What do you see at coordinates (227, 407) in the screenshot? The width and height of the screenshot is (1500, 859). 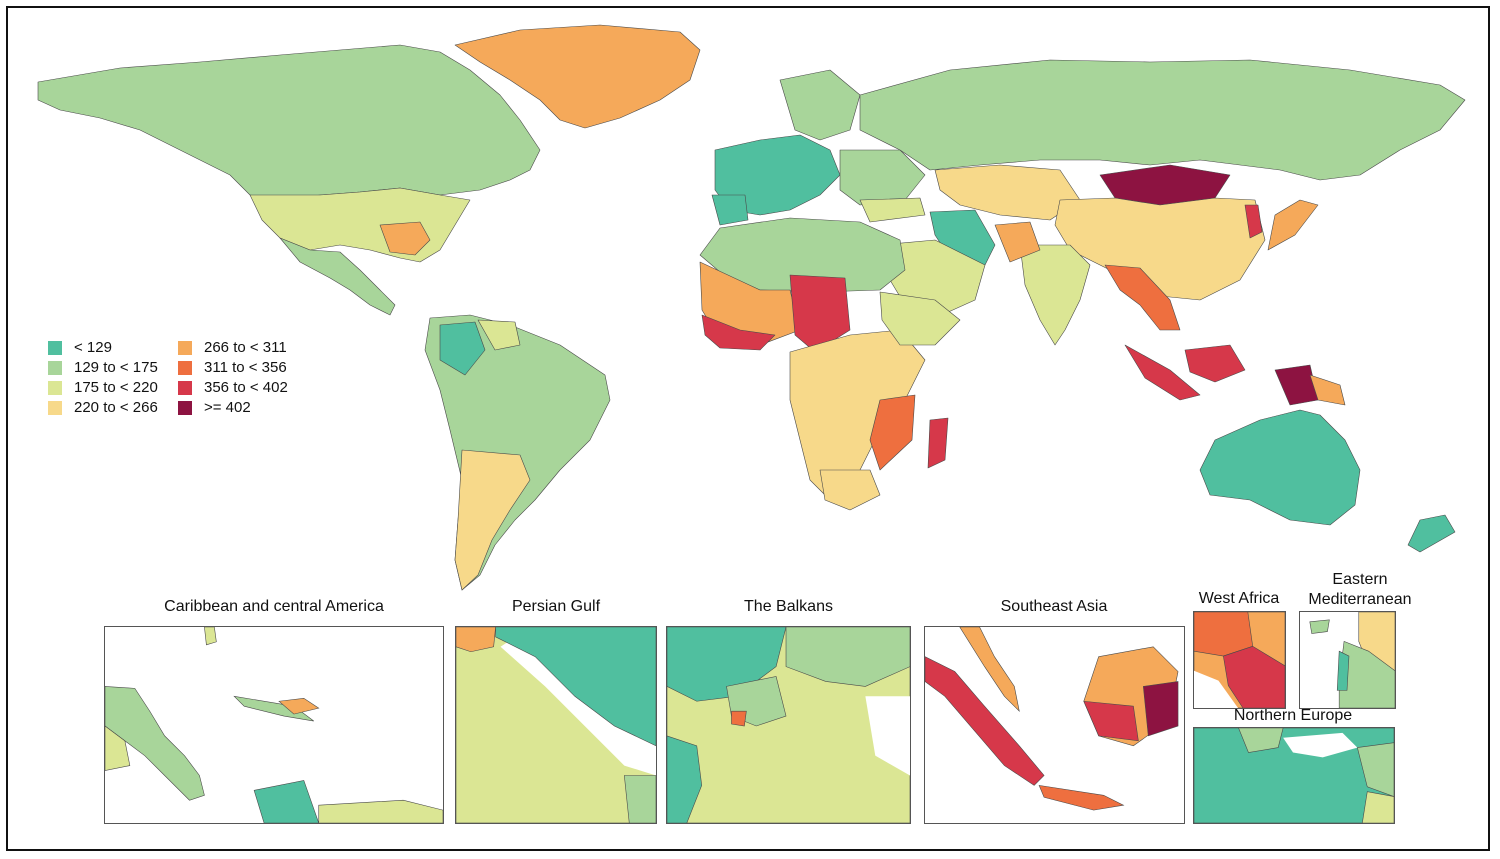 I see `legend-label: >= 402` at bounding box center [227, 407].